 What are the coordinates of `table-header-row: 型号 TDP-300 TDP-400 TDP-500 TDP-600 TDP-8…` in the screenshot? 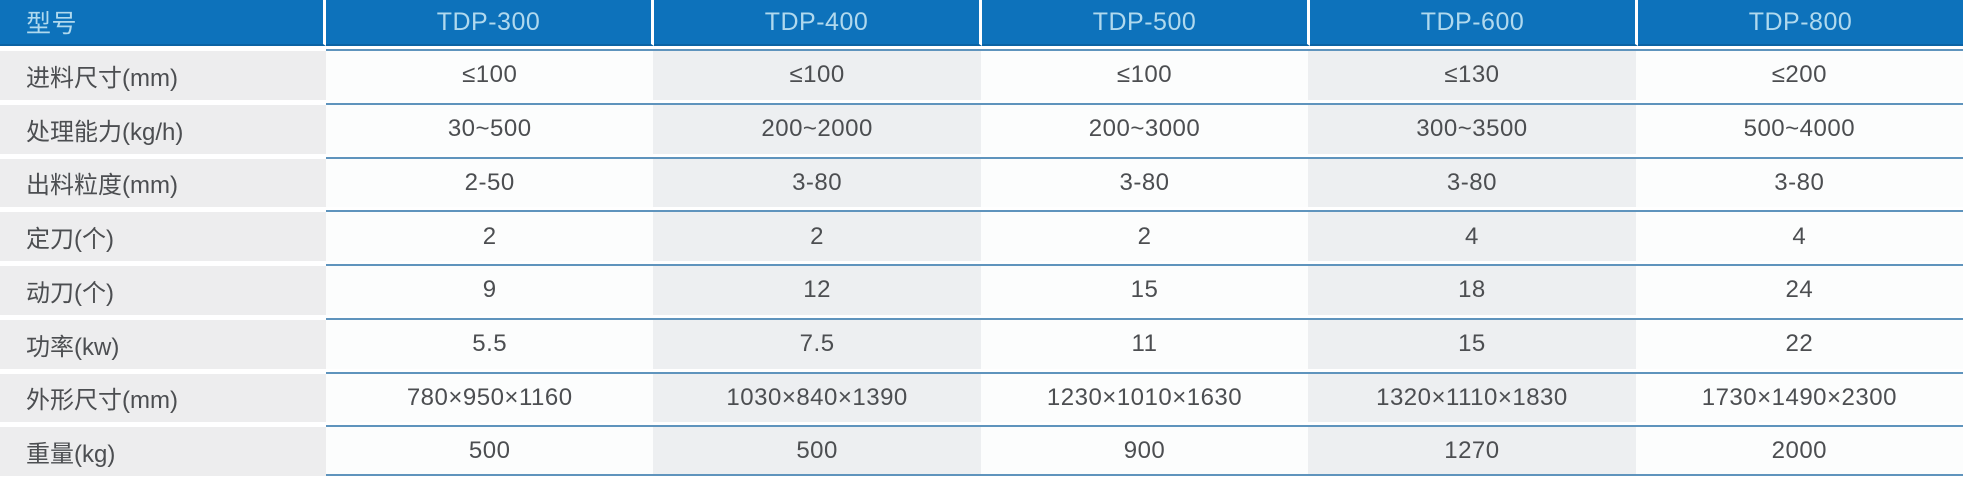 It's located at (981, 23).